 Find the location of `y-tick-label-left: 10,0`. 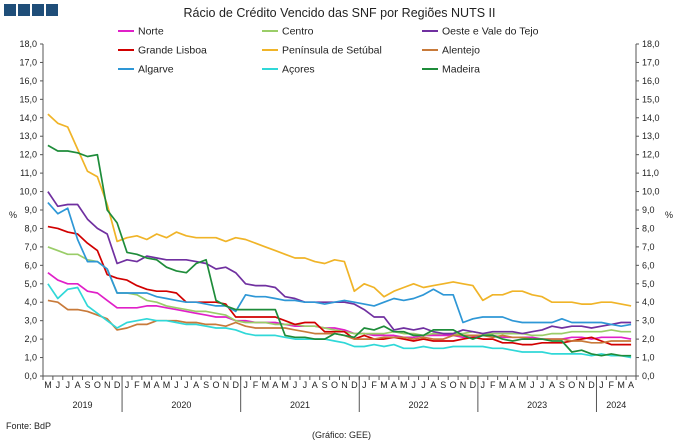

y-tick-label-left: 10,0 is located at coordinates (28, 192).